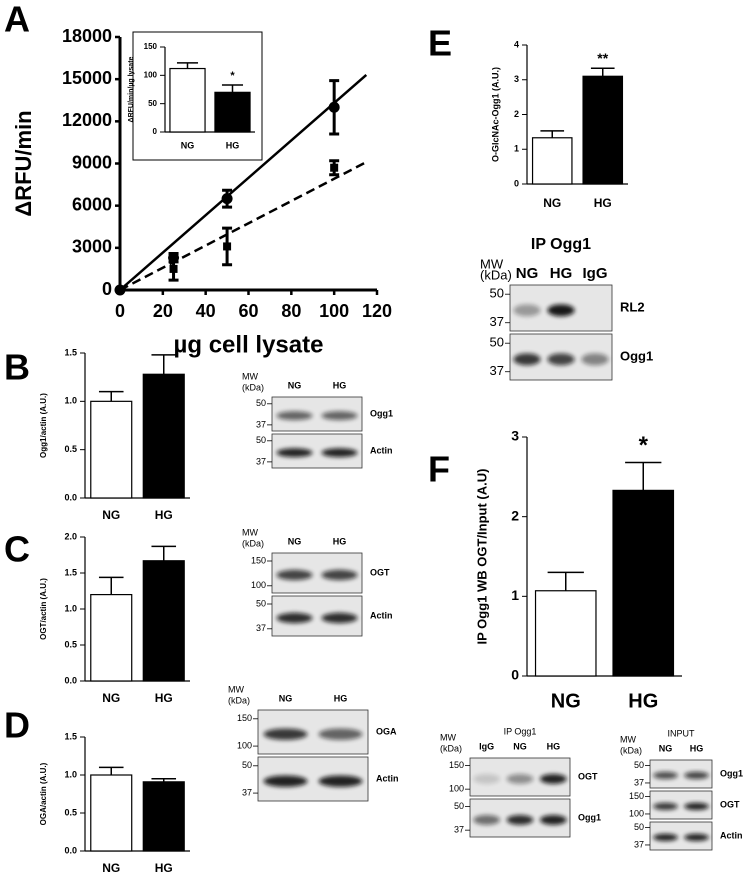 The image size is (745, 874). I want to click on y-axis-label: ΔRFU/min, so click(23, 163).